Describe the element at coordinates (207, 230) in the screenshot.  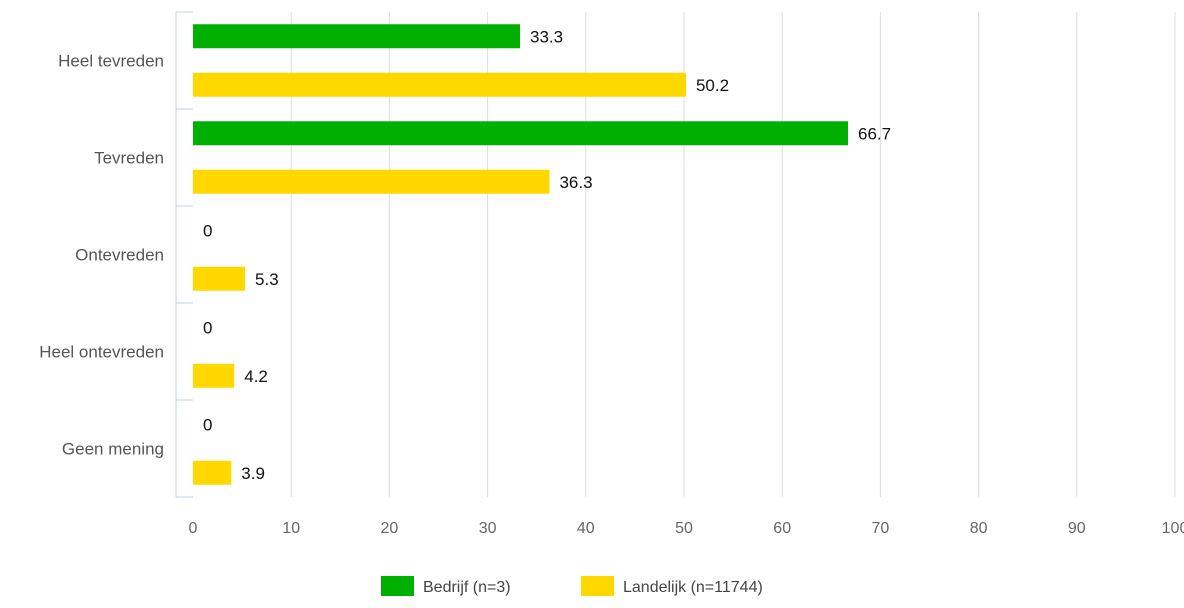
I see `data-label-s0-c2: 0` at that location.